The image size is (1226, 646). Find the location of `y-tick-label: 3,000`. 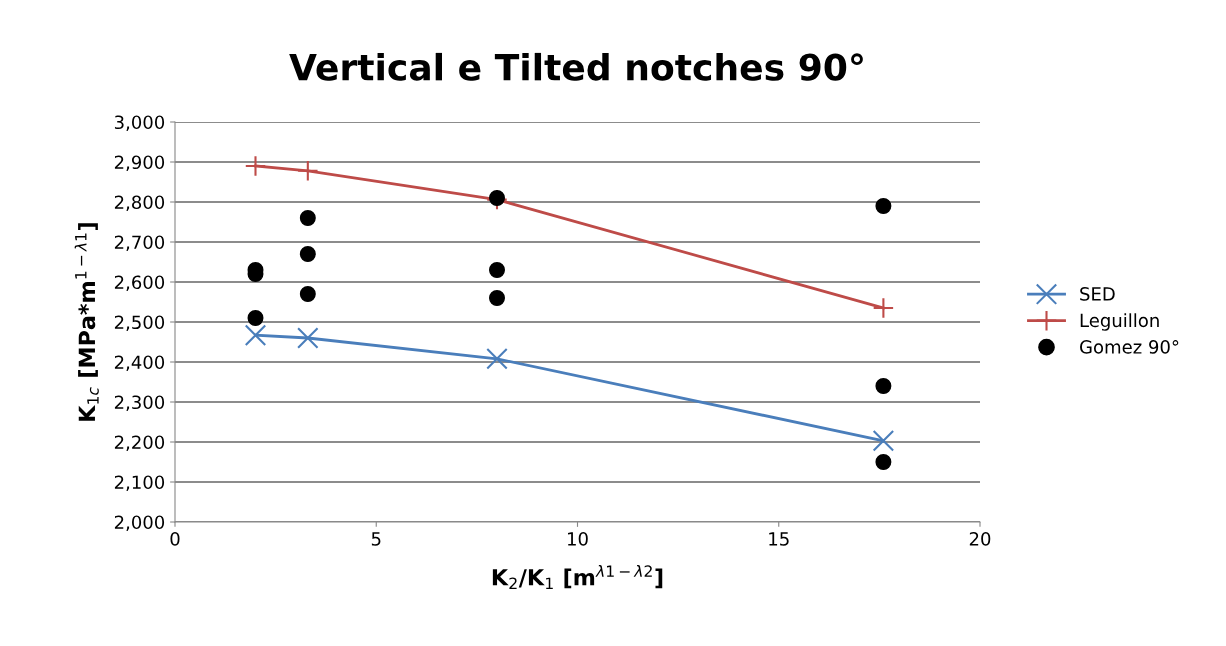

y-tick-label: 3,000 is located at coordinates (139, 123).